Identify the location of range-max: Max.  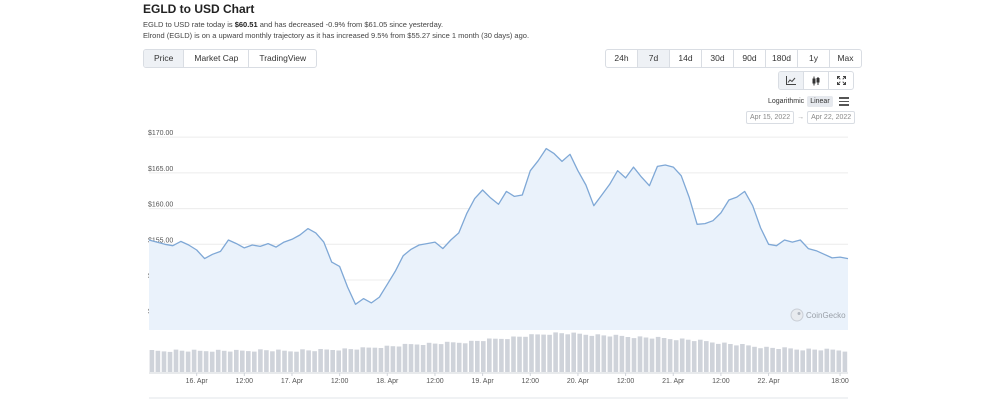
(845, 58).